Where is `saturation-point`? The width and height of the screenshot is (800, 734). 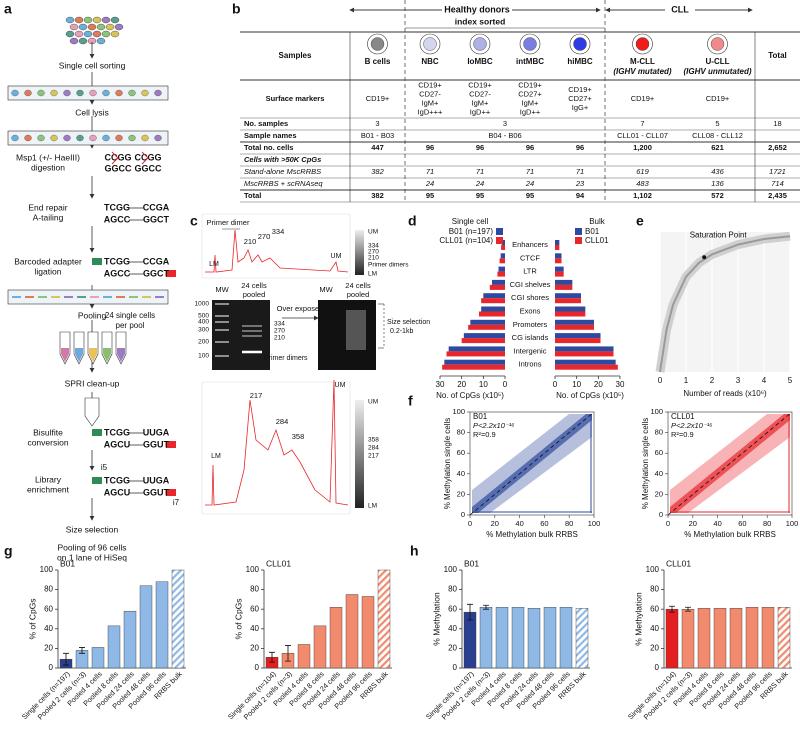
saturation-point is located at coordinates (704, 257).